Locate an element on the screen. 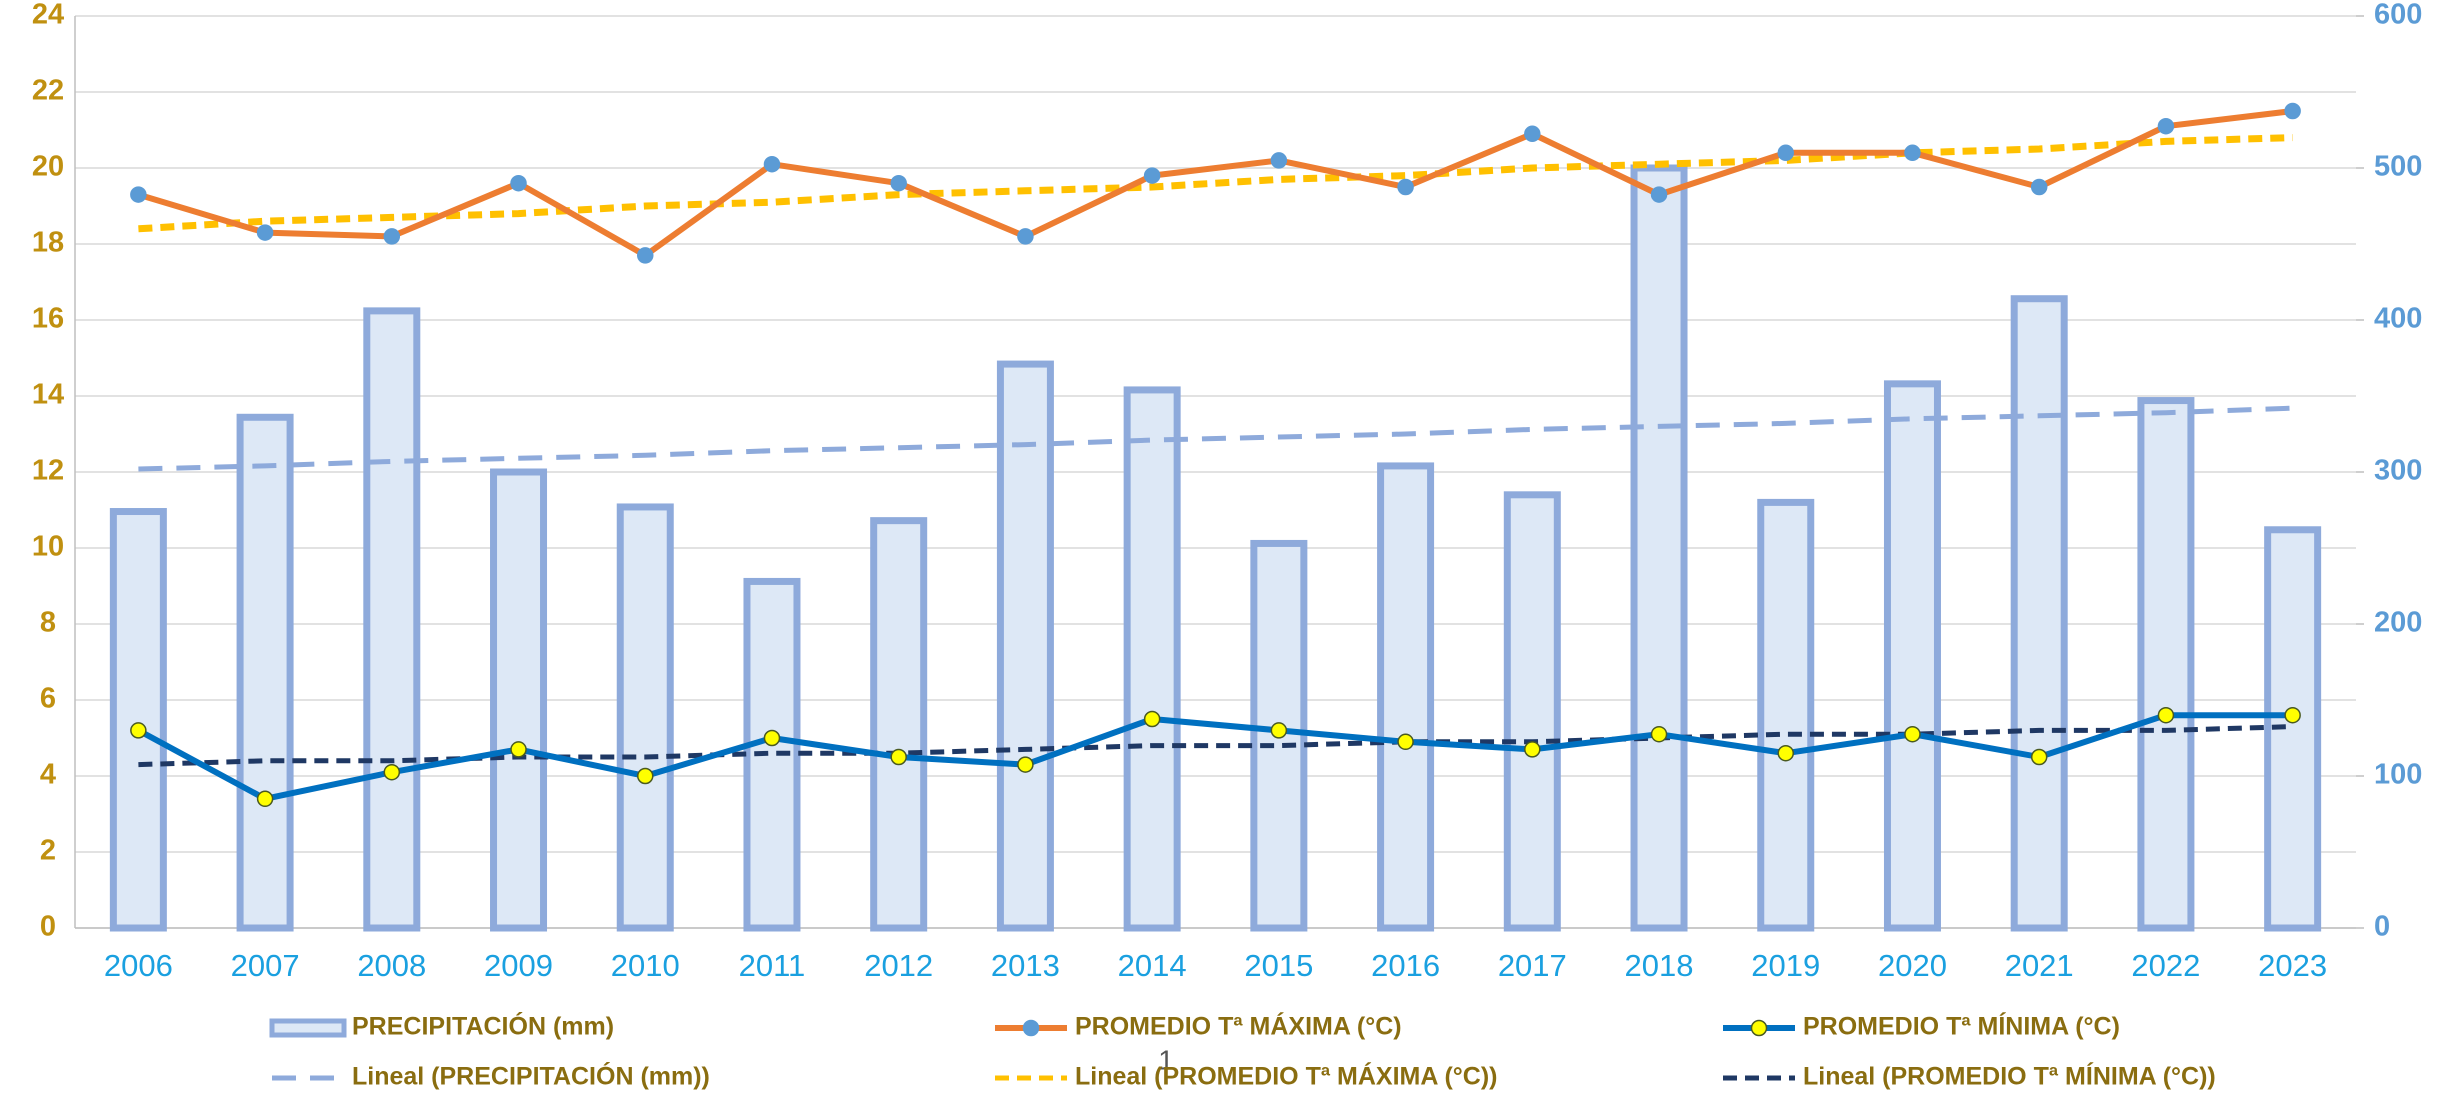  x-tick-label: 2009 is located at coordinates (518, 965).